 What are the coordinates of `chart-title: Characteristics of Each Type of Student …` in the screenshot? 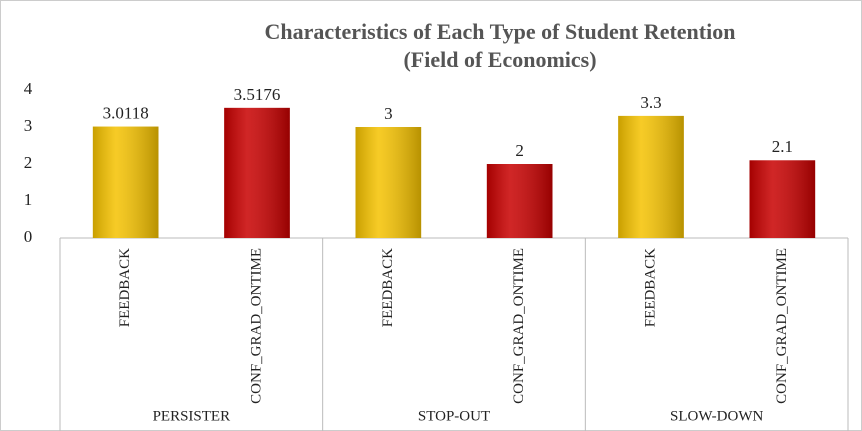 It's located at (500, 31).